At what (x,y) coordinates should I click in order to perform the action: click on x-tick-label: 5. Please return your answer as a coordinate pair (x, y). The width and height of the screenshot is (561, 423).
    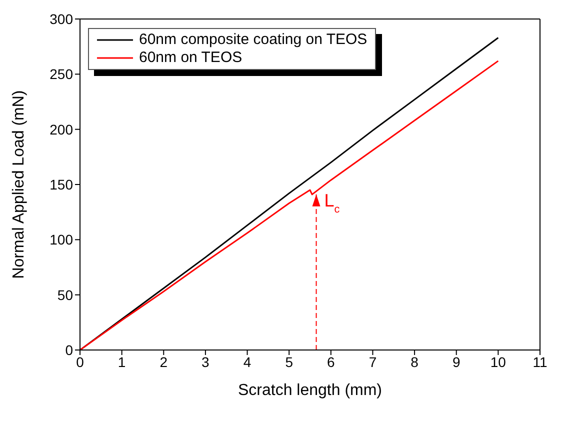
    Looking at the image, I should click on (289, 362).